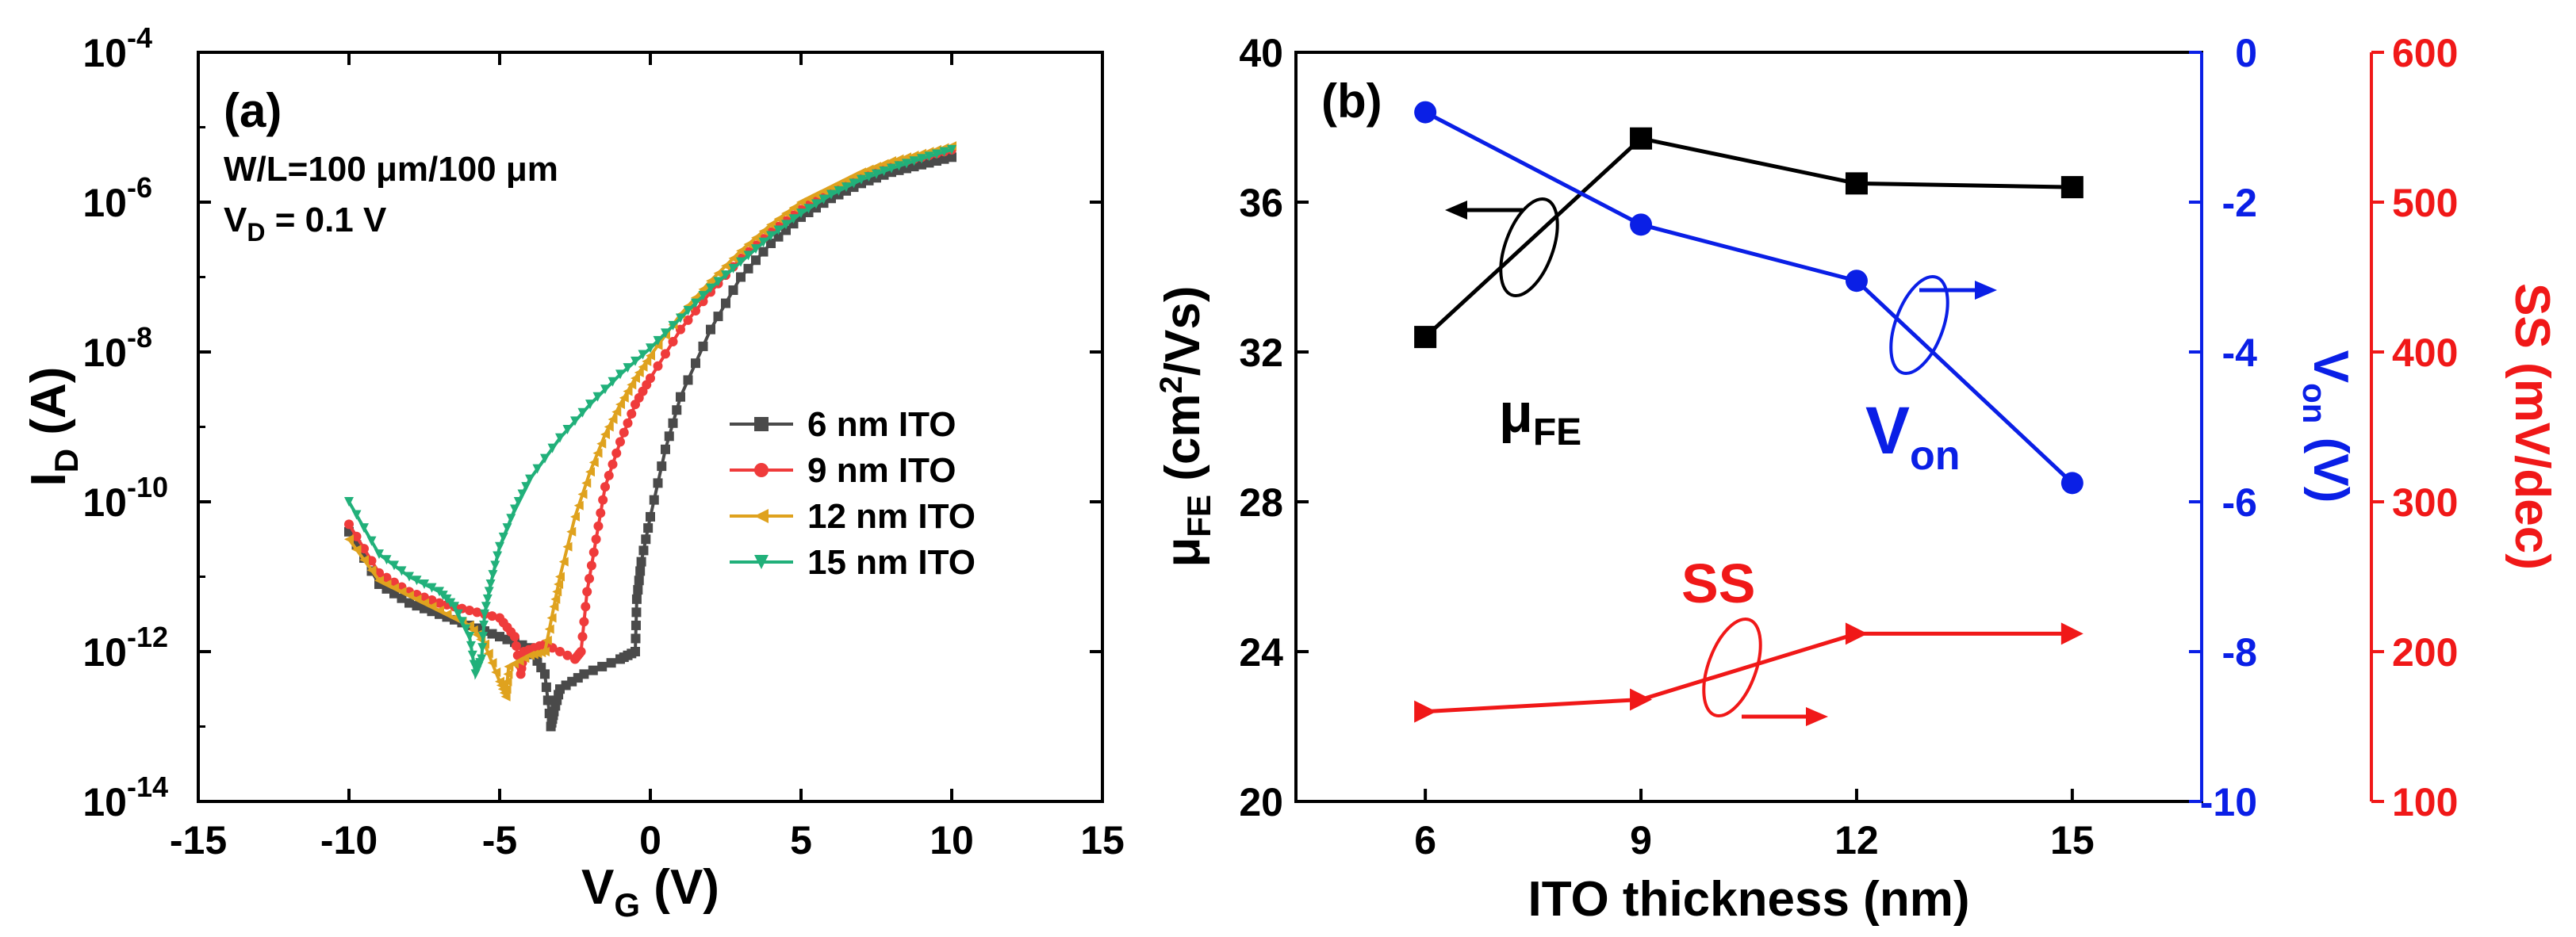 The image size is (2576, 937). I want to click on series-line, so click(1749, 297).